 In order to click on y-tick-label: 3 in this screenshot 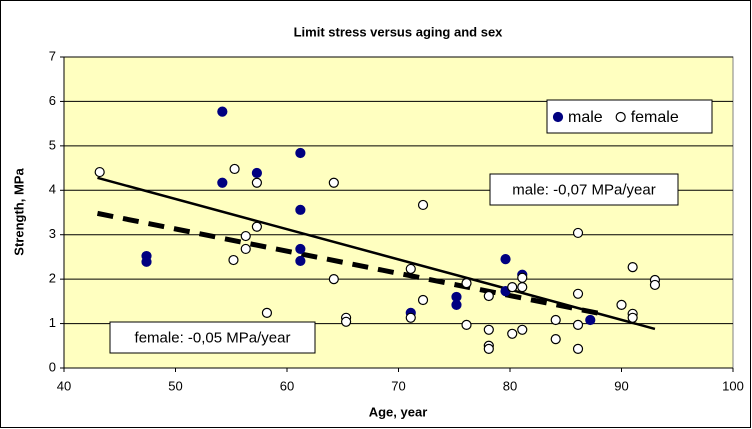, I will do `click(52, 233)`.